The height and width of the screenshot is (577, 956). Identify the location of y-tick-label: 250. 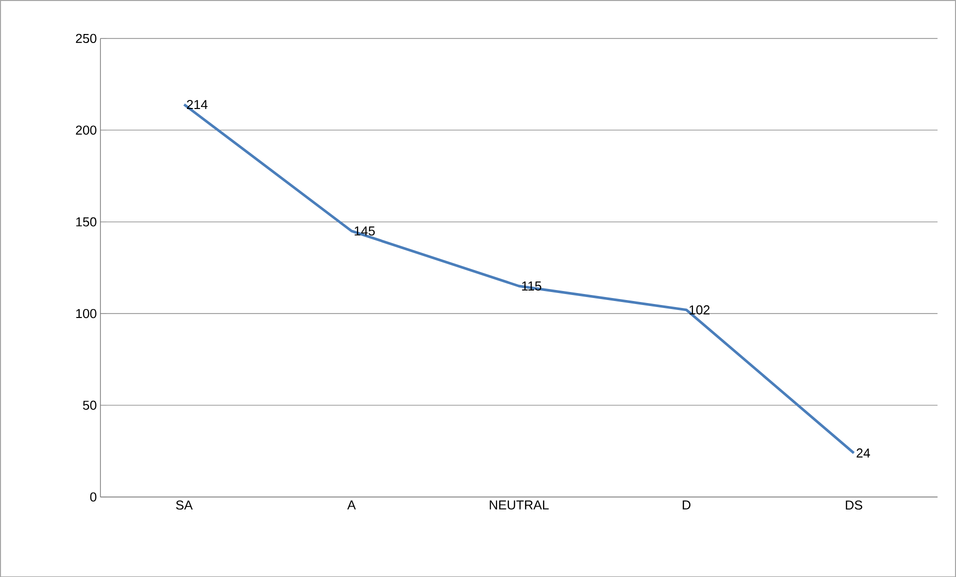
(86, 38).